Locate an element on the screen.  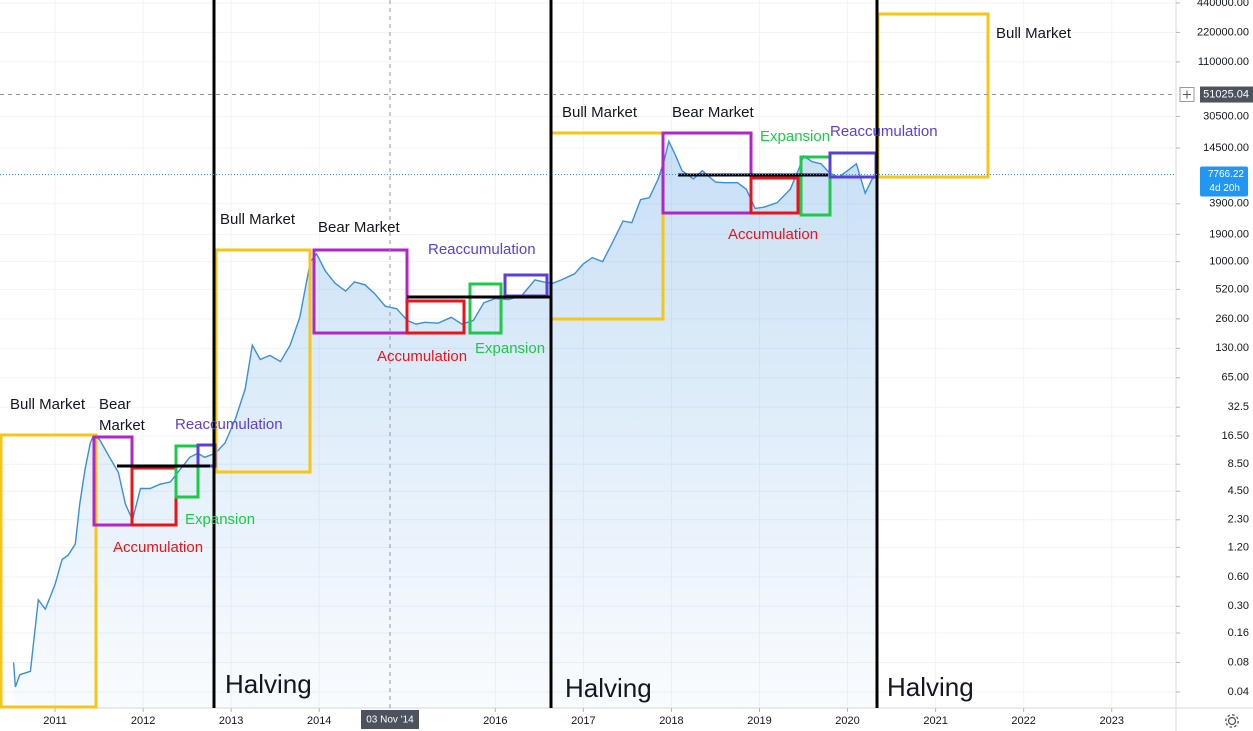
y-tick-label: 14500.00 is located at coordinates (1226, 148).